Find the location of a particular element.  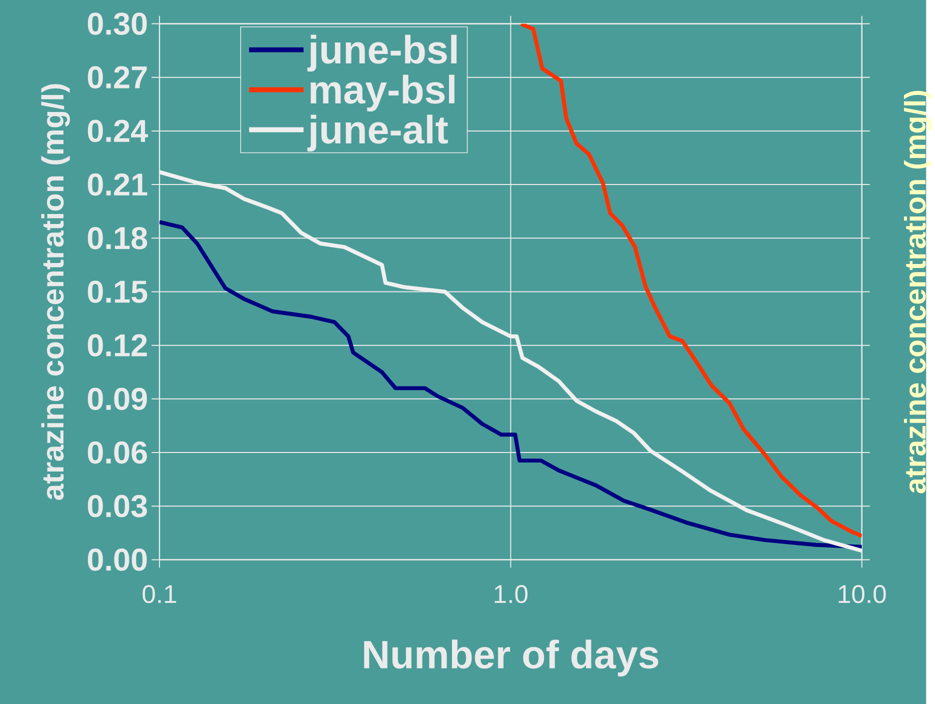

legend-label: may-bsl is located at coordinates (382, 93).